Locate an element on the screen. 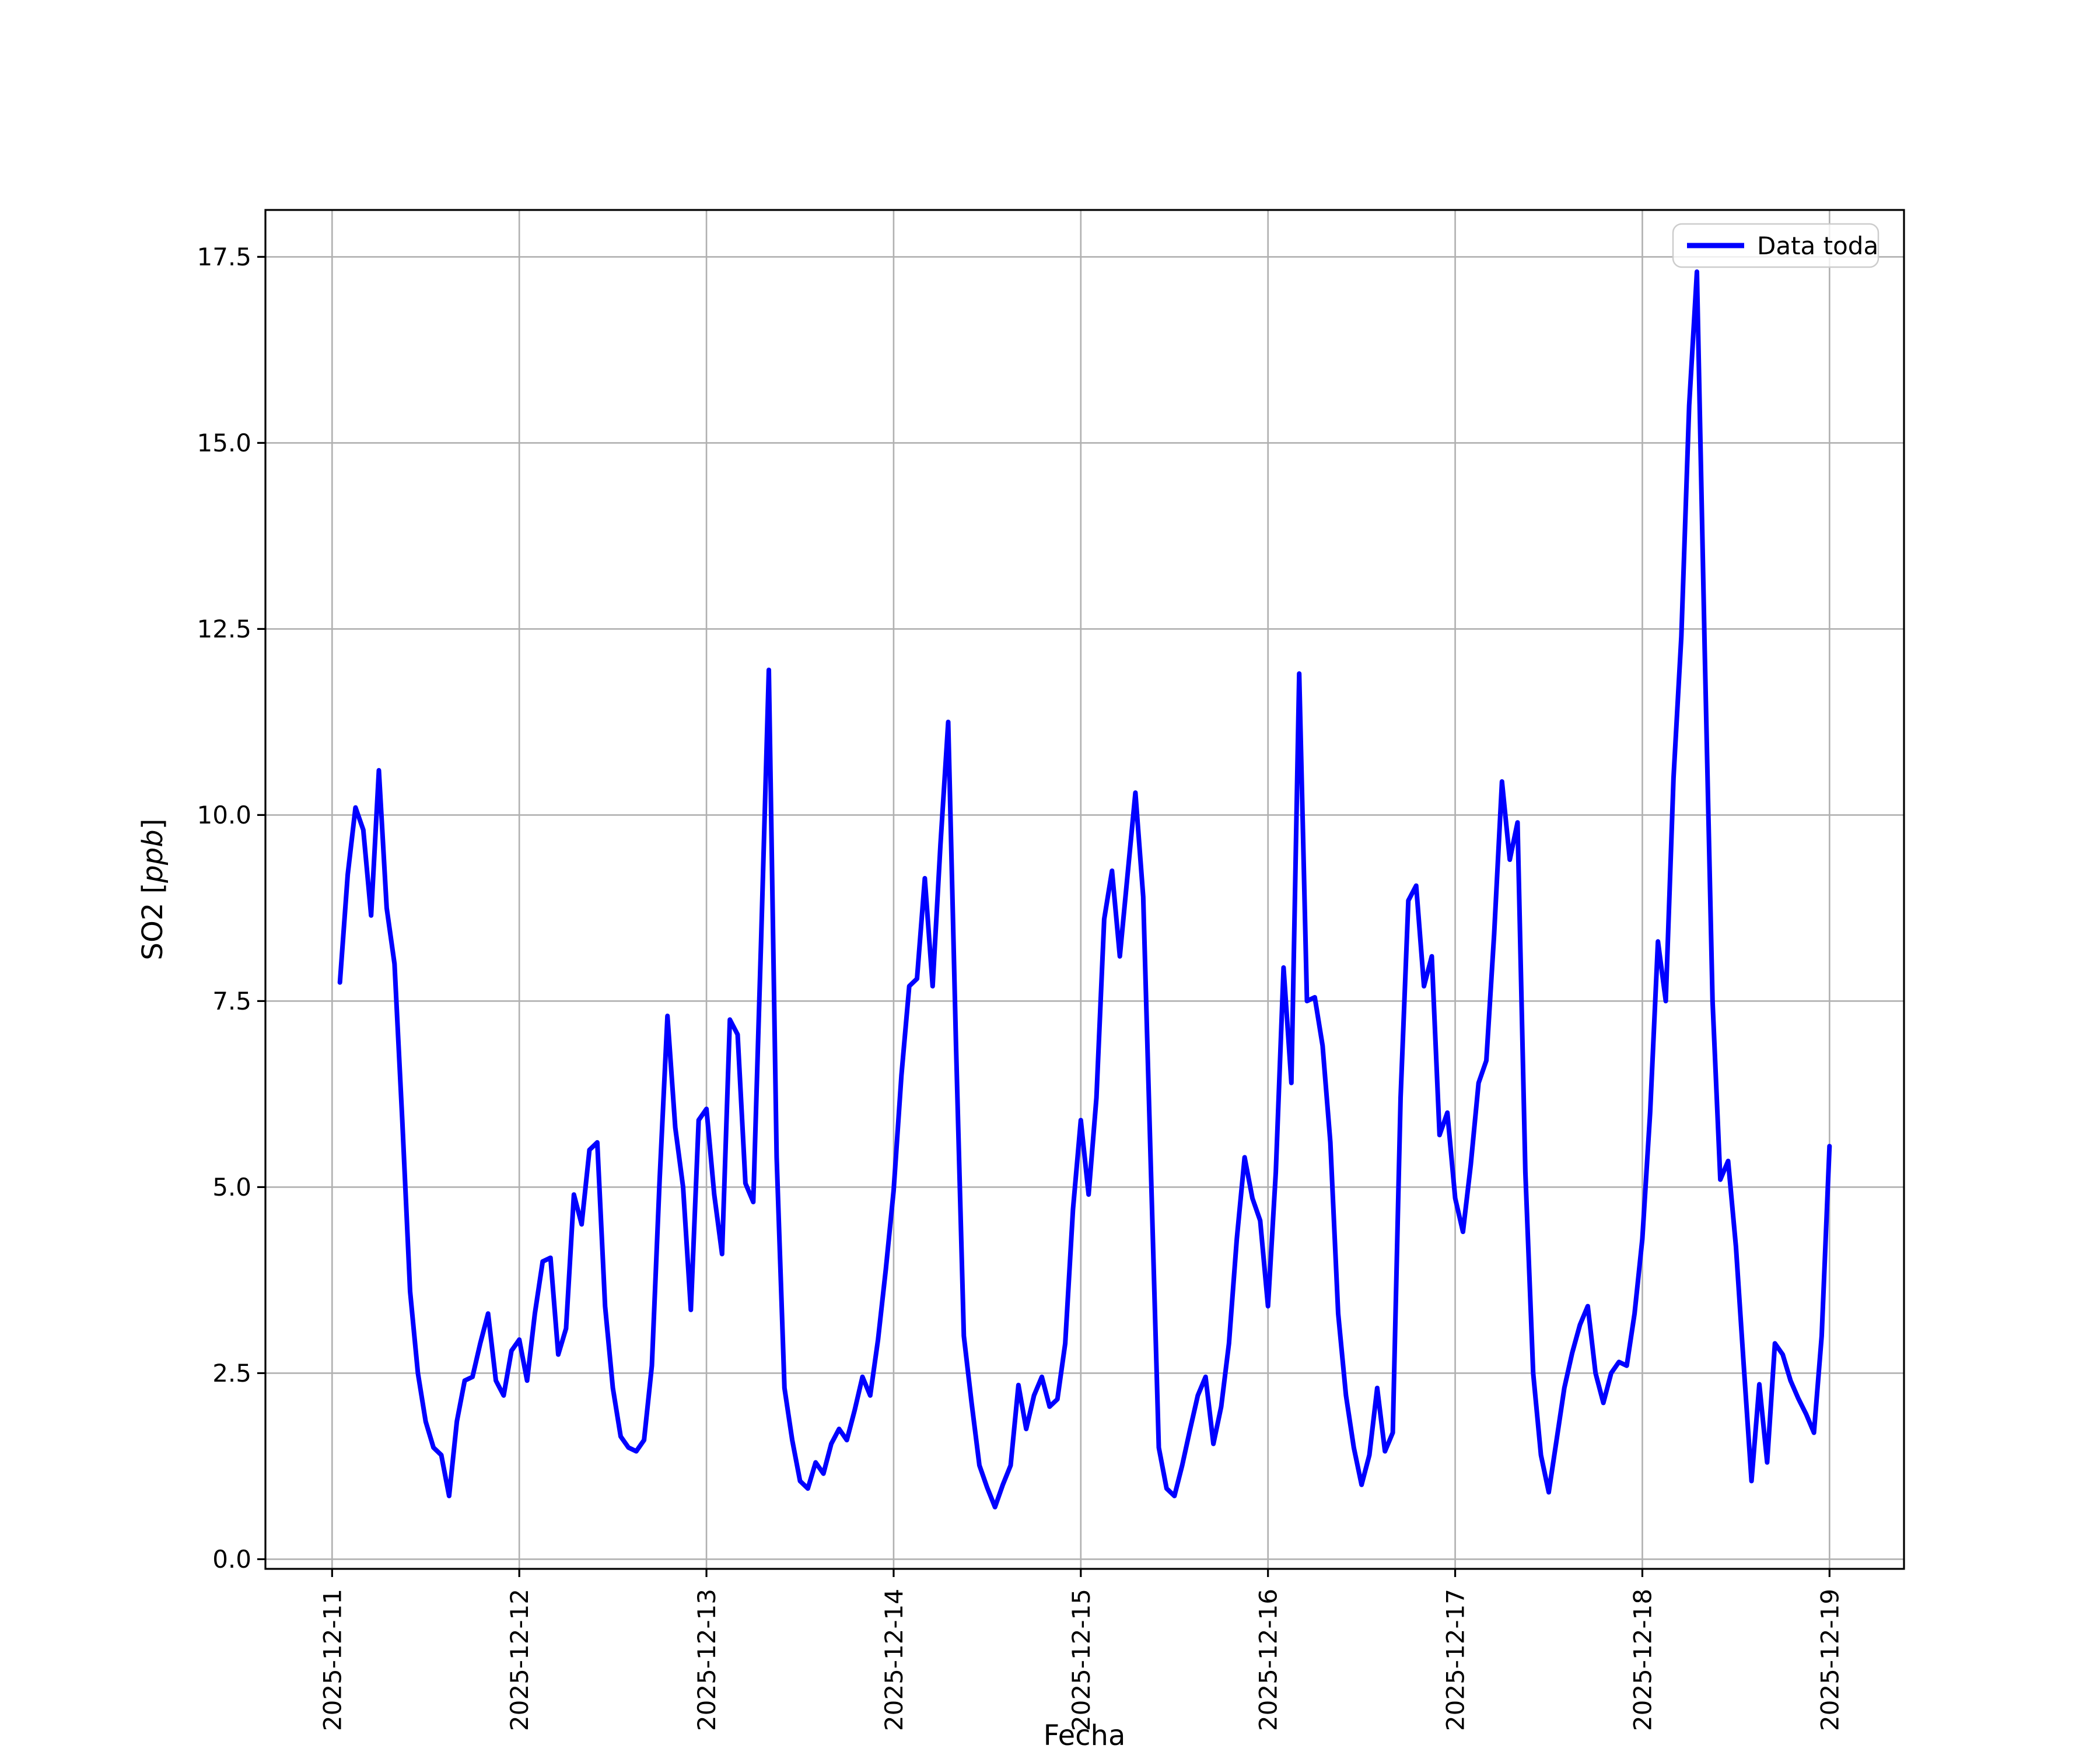  y-axis-label-prefix: SO2 [ is located at coordinates (152, 922).